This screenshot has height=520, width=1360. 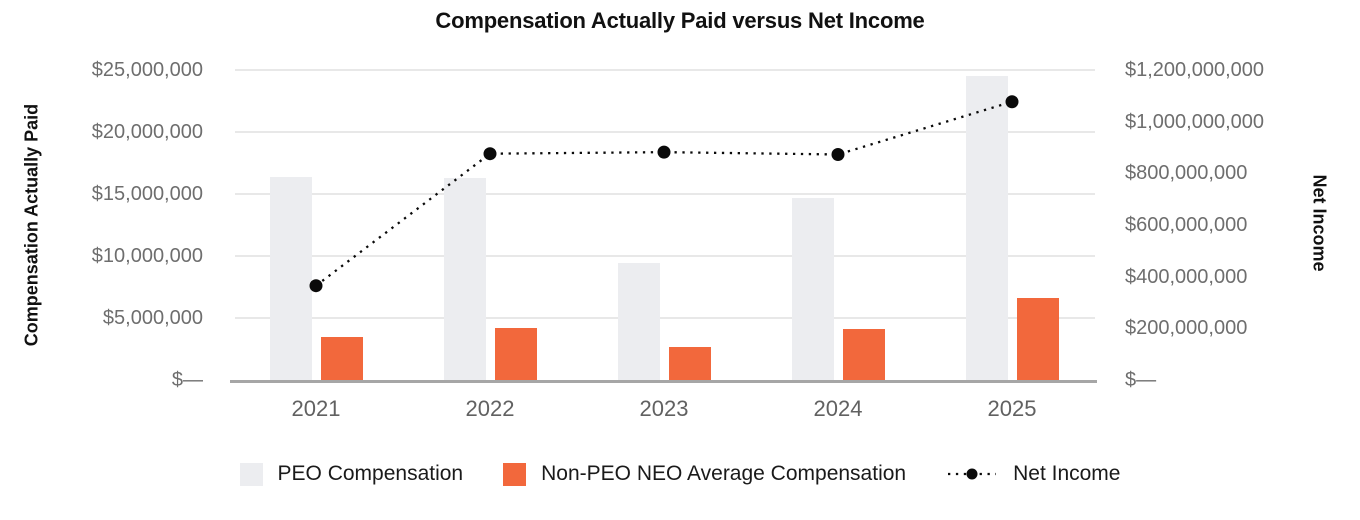 What do you see at coordinates (724, 473) in the screenshot?
I see `legend-label: Non-PEO NEO Average Compensation` at bounding box center [724, 473].